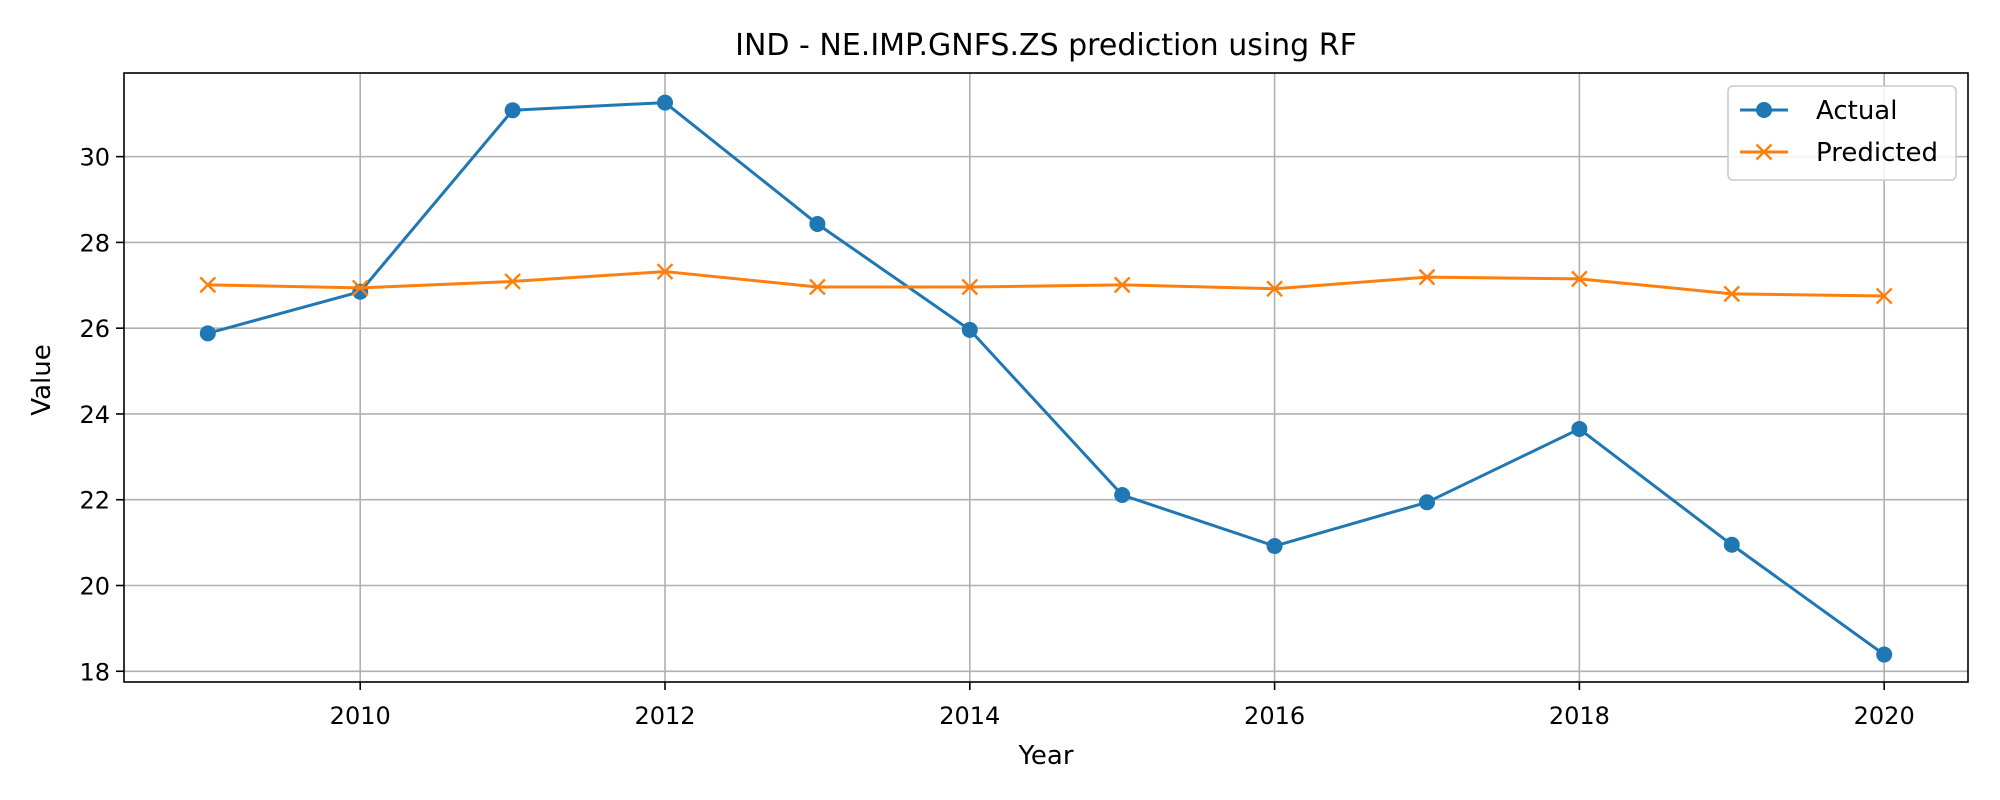 The height and width of the screenshot is (800, 2000). I want to click on y-tick-label: 28, so click(94, 243).